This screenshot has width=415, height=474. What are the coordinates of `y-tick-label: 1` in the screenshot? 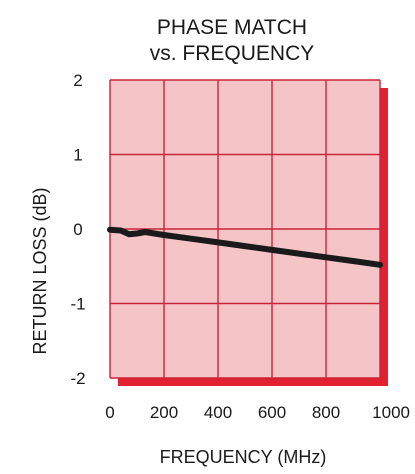 It's located at (77, 155).